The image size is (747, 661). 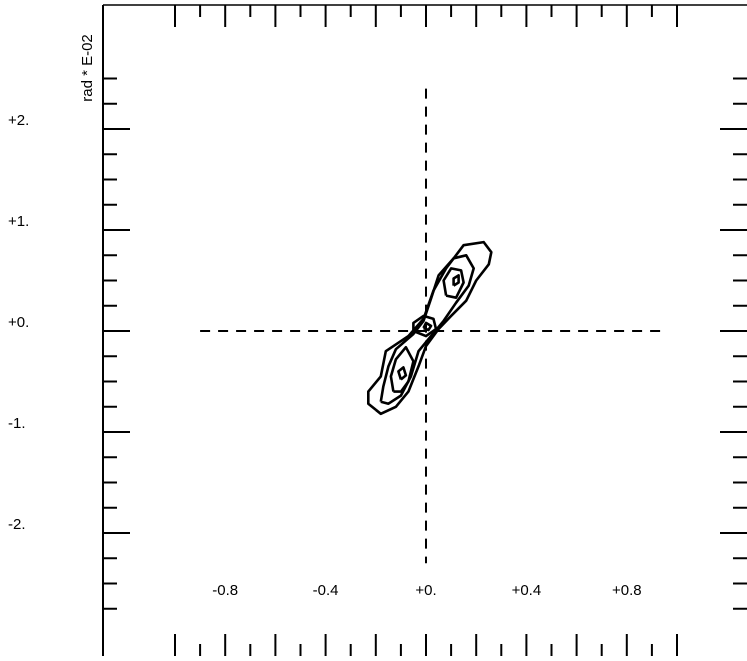 What do you see at coordinates (18, 120) in the screenshot?
I see `y-tick-label: +2.` at bounding box center [18, 120].